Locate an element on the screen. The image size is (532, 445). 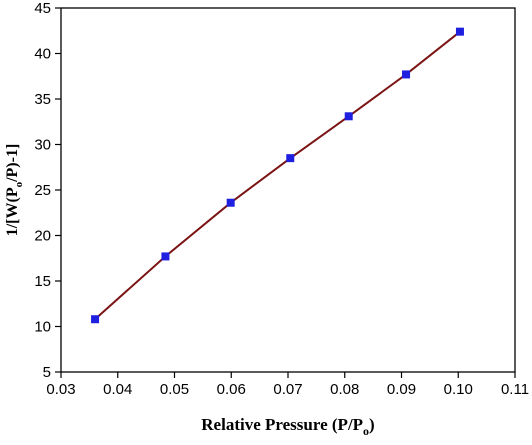
x-tick-label: 0.03 is located at coordinates (60, 389).